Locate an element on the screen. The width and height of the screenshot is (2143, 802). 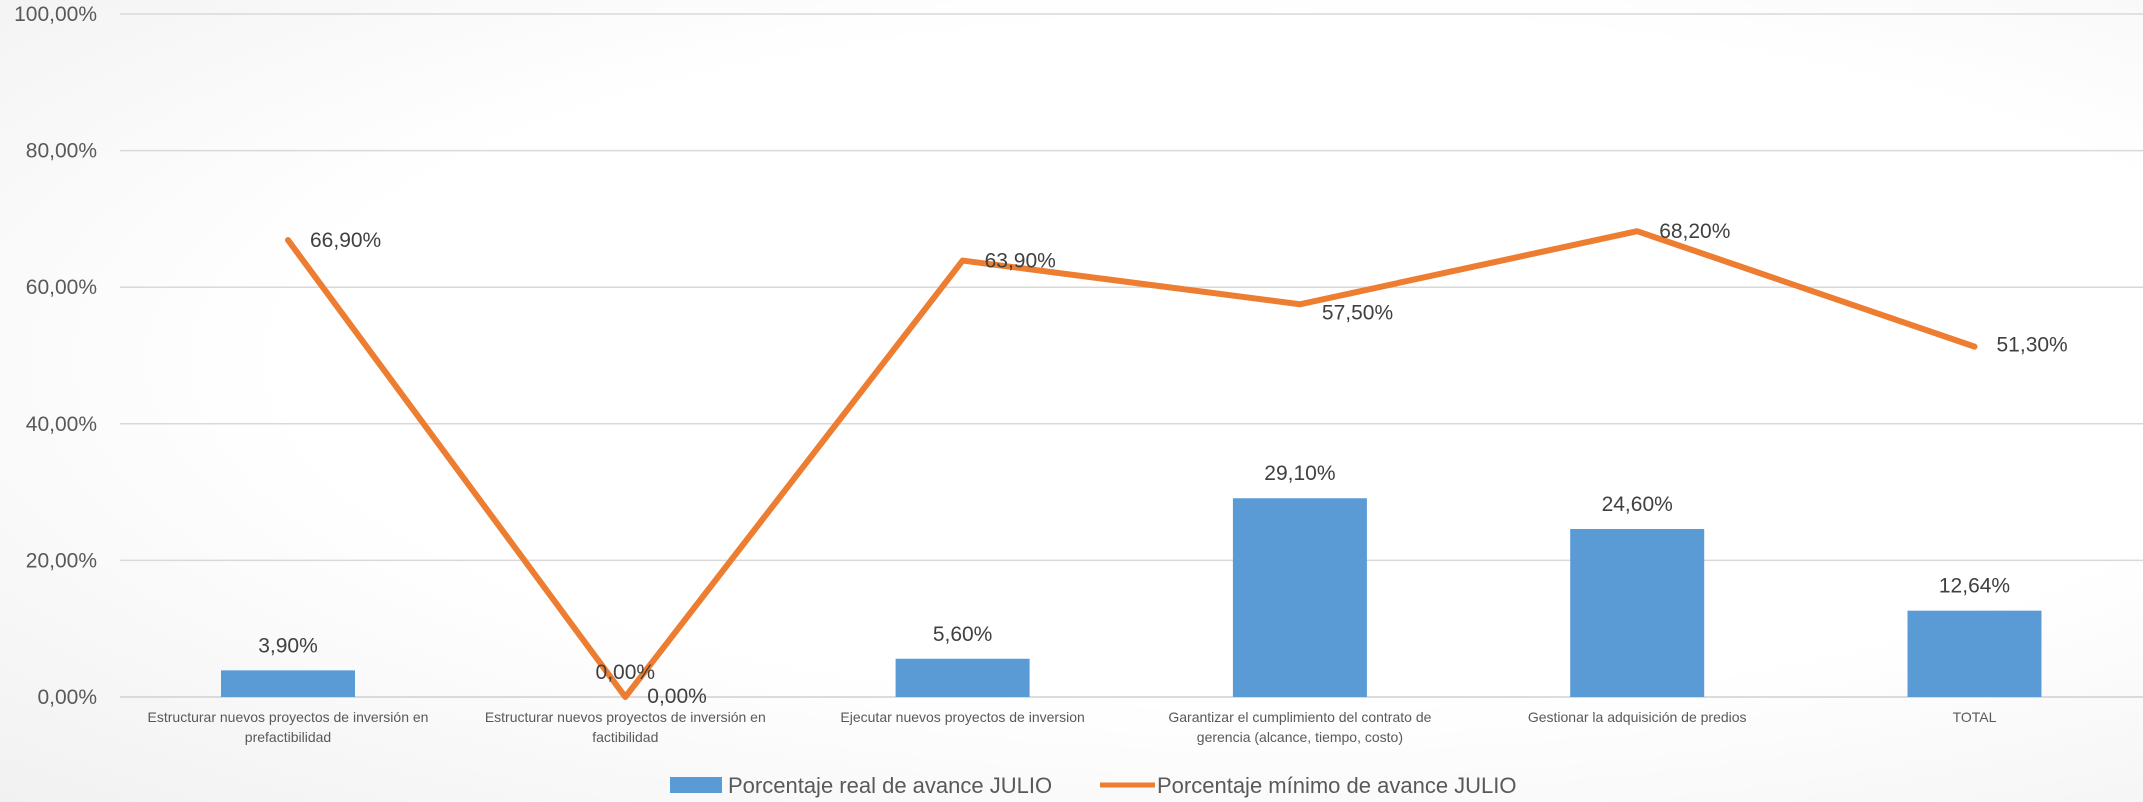
legend-label-bar: Porcentaje real de avance JULIO is located at coordinates (890, 785).